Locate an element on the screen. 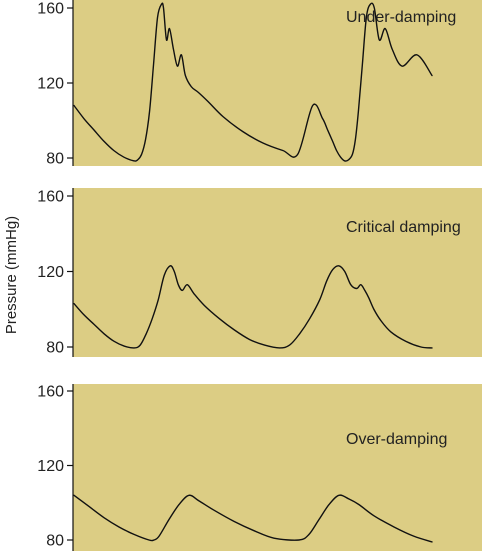  under-damping-label: Under-damping is located at coordinates (401, 17).